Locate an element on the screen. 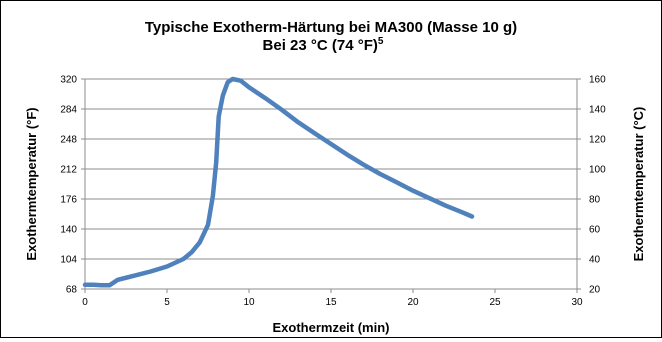  y-axis-left-title: Exothermtemperatur (°F) is located at coordinates (31, 183).